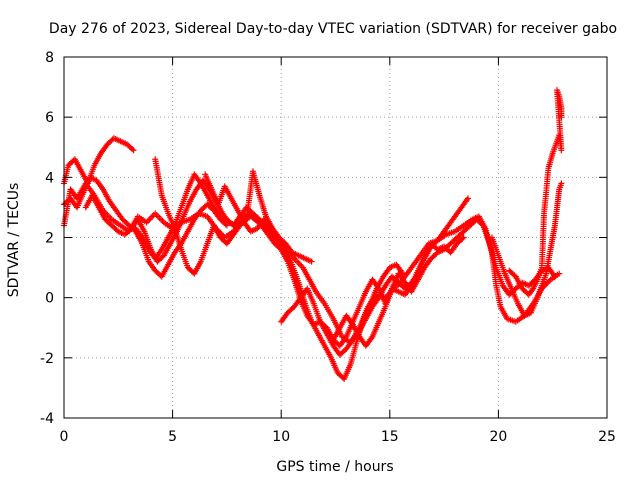 The width and height of the screenshot is (640, 480). I want to click on y-tick-label: -2, so click(47, 359).